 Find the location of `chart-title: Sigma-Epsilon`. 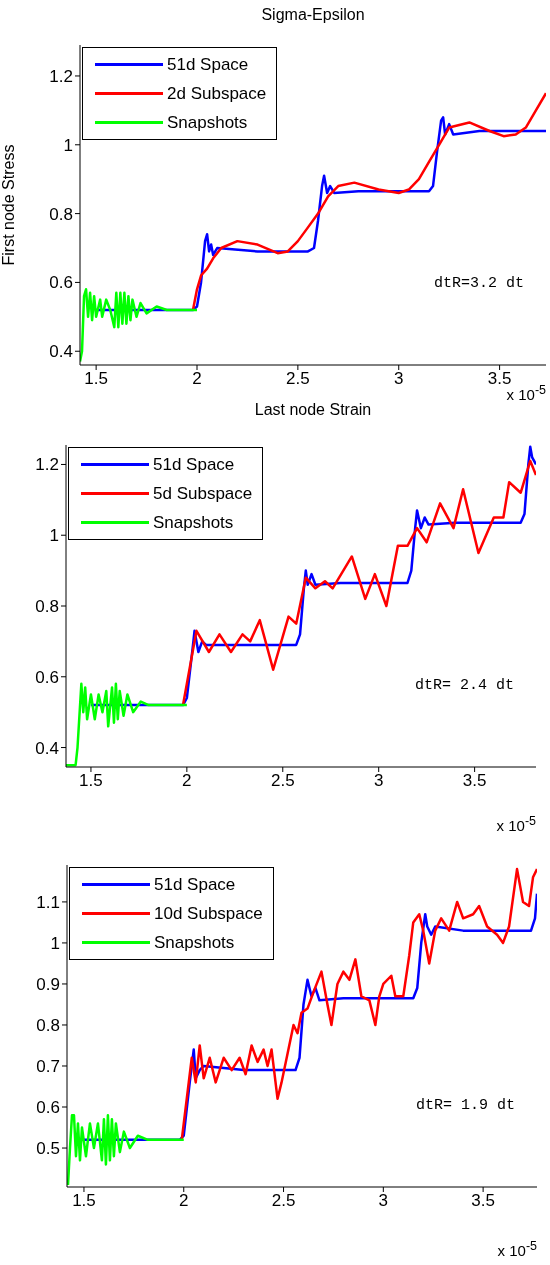

chart-title: Sigma-Epsilon is located at coordinates (313, 15).